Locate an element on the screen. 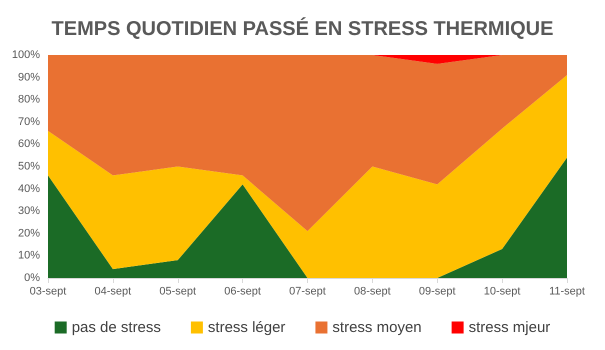  y-tick-label: 0% is located at coordinates (32, 278).